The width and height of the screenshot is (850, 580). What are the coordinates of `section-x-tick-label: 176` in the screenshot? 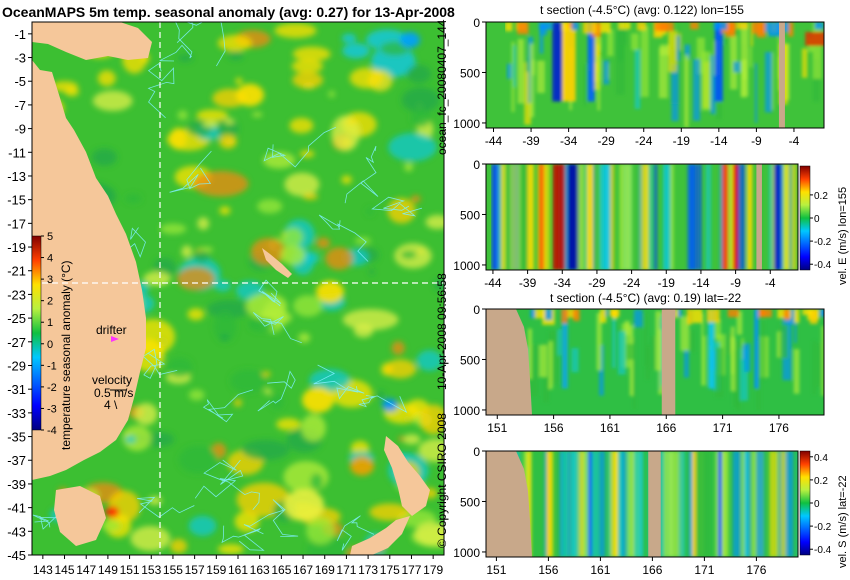 It's located at (756, 570).